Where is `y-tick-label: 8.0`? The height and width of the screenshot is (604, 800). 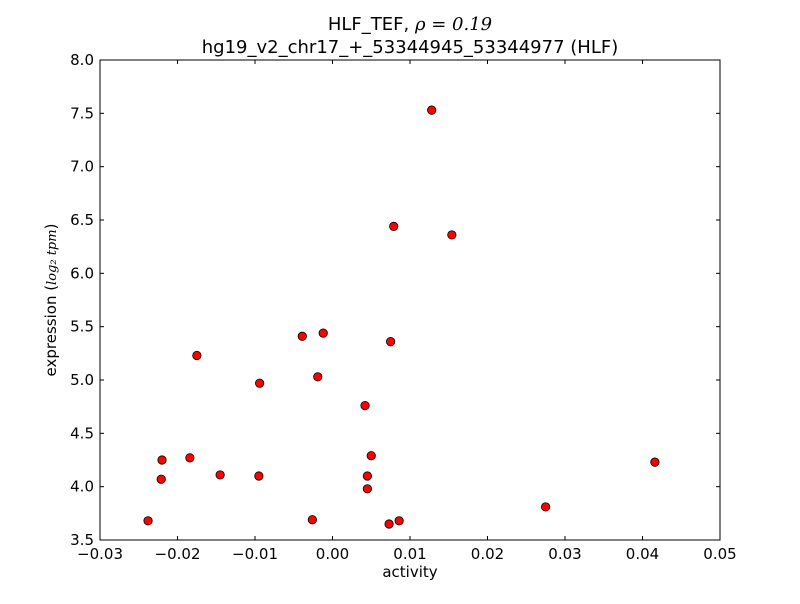
y-tick-label: 8.0 is located at coordinates (82, 60).